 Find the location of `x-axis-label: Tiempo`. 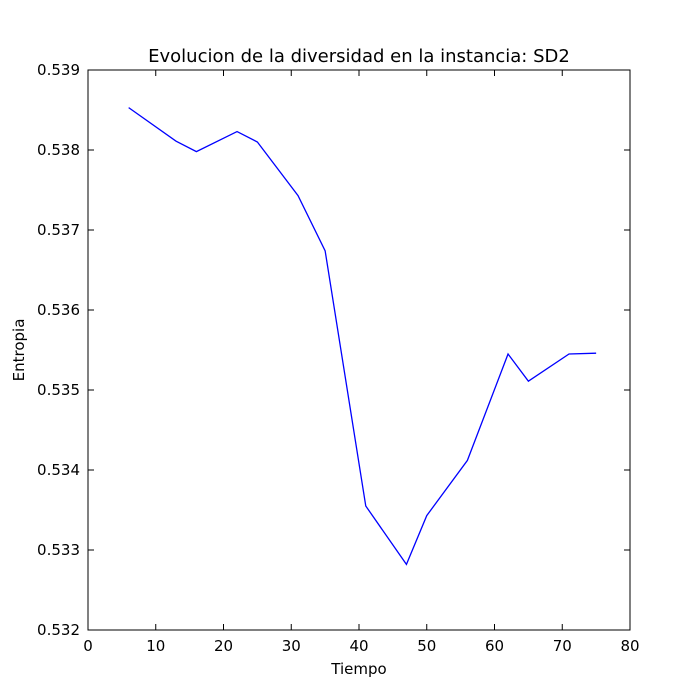

x-axis-label: Tiempo is located at coordinates (358, 669).